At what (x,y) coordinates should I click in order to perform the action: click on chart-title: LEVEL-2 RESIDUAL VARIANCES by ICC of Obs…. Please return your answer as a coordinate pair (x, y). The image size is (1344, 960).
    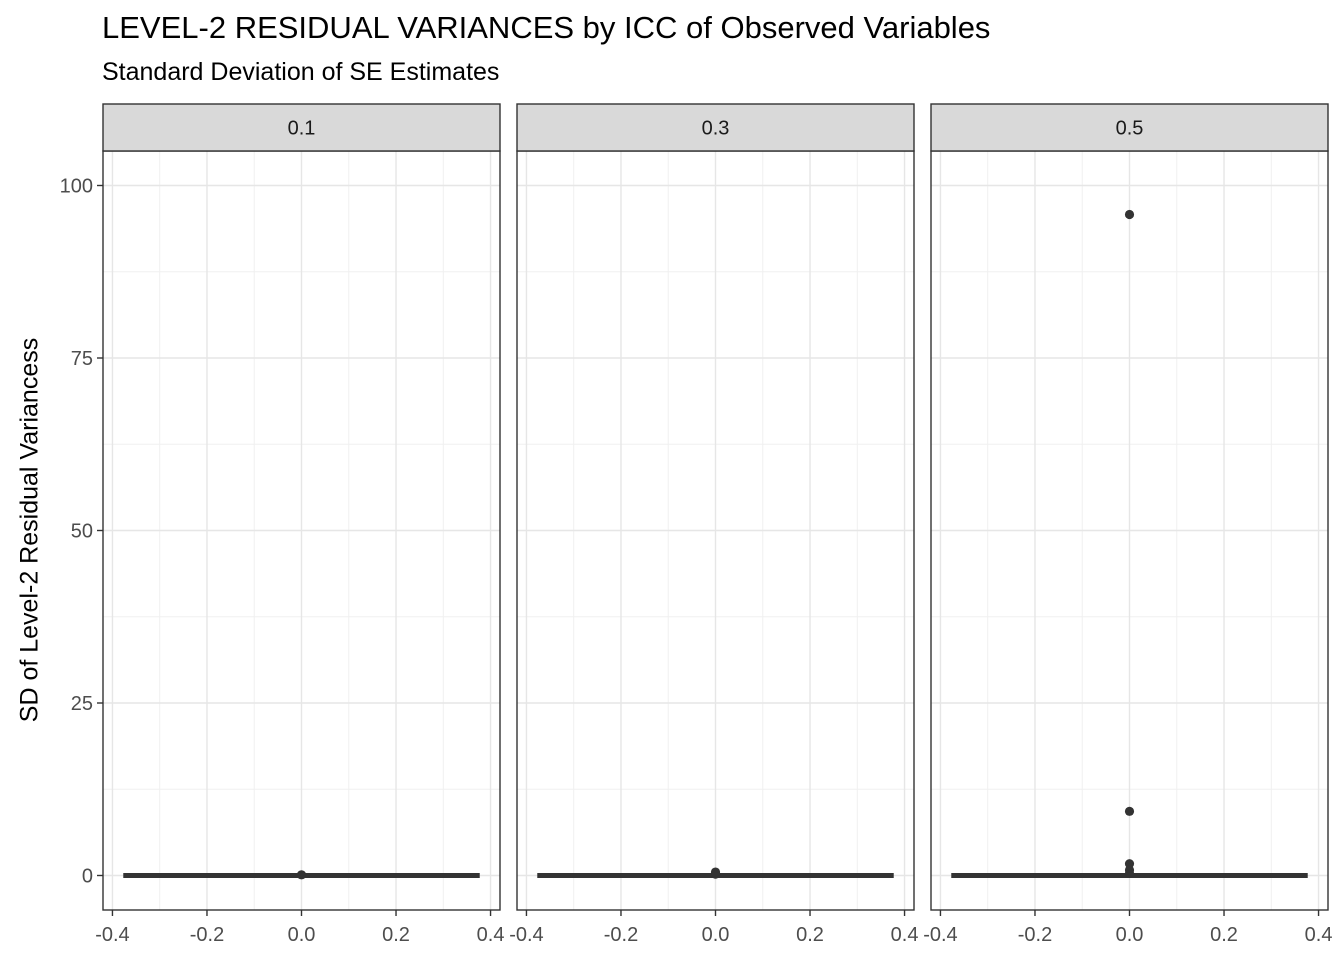
    Looking at the image, I should click on (546, 27).